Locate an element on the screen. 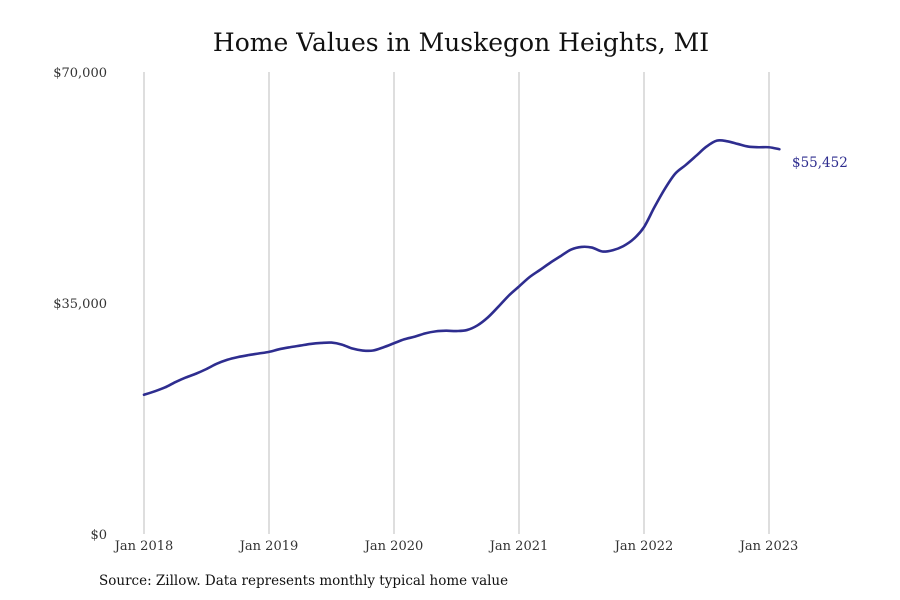 This screenshot has height=600, width=900. chart-title: Home Values in Muskegon Heights, MI is located at coordinates (461, 42).